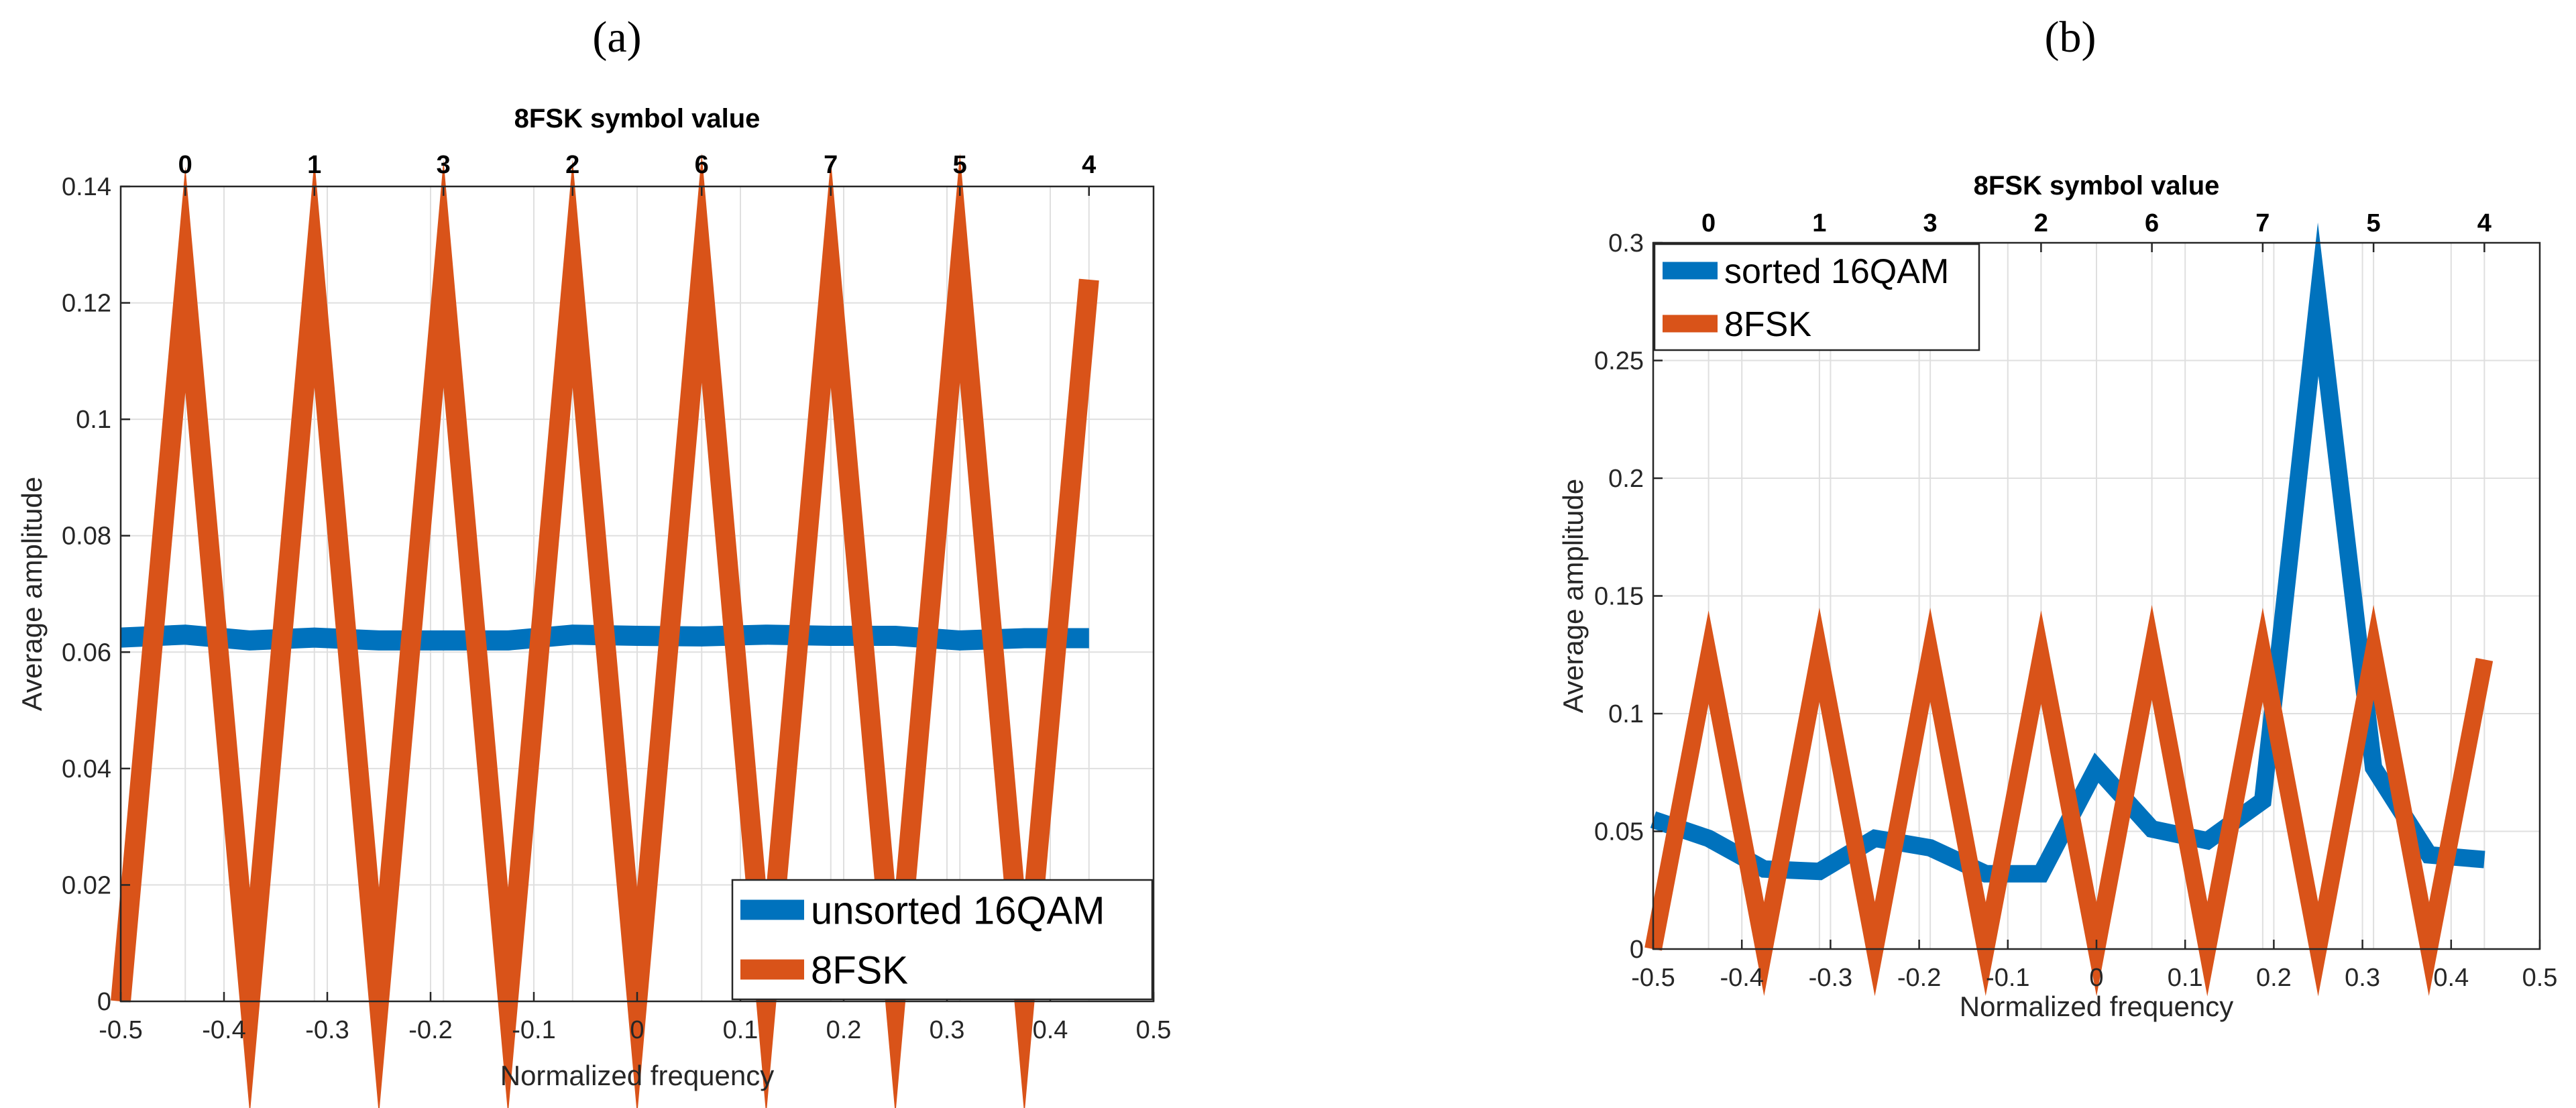 This screenshot has height=1108, width=2576. I want to click on top-tick-label-a: 7, so click(831, 165).